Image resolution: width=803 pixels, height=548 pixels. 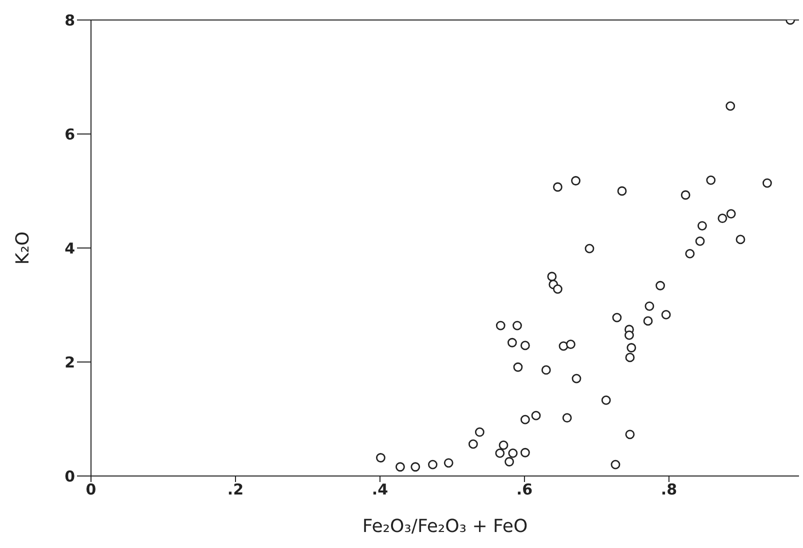 What do you see at coordinates (69, 134) in the screenshot?
I see `y-tick-label: 6` at bounding box center [69, 134].